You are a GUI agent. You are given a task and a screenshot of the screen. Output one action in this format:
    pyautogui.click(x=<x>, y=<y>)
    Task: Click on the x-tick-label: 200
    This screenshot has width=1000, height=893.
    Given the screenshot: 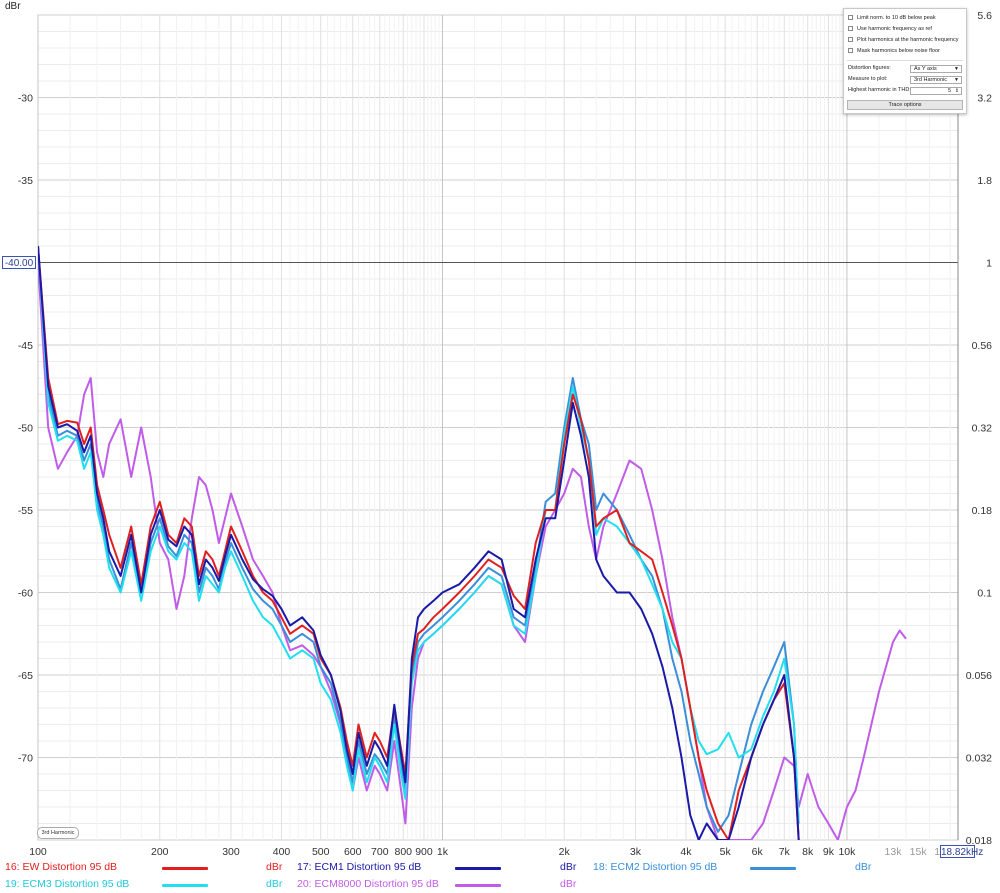 What is the action you would take?
    pyautogui.click(x=160, y=852)
    